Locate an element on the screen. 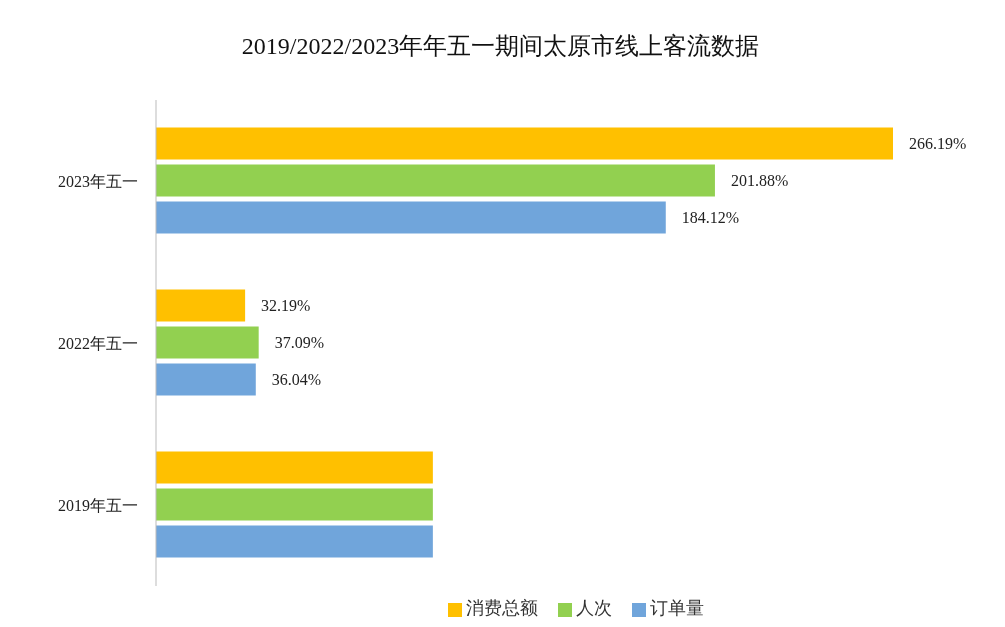 The height and width of the screenshot is (627, 1005). legend-label: 订单量 is located at coordinates (676, 608).